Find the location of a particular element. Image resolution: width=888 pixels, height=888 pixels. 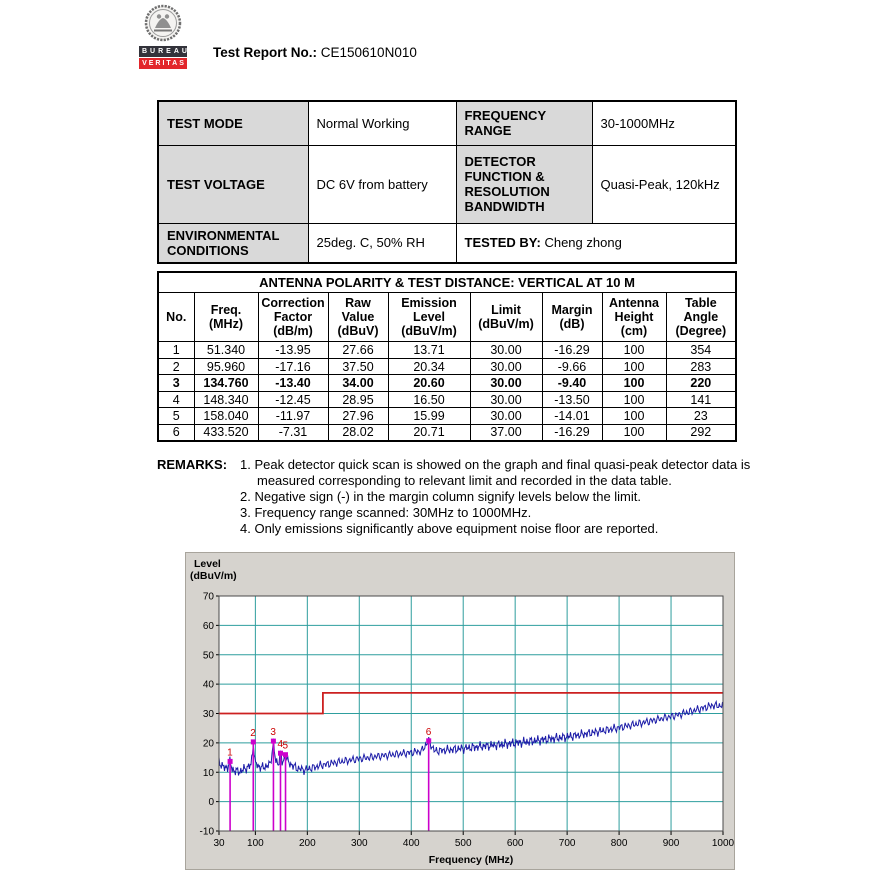

table-cell: 4 is located at coordinates (176, 399).